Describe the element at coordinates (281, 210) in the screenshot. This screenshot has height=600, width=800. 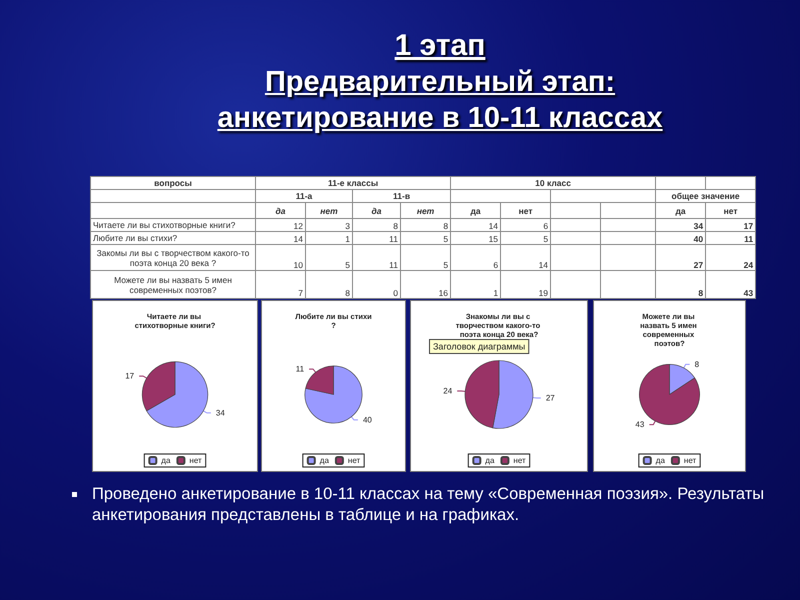
I see `series-label: да` at that location.